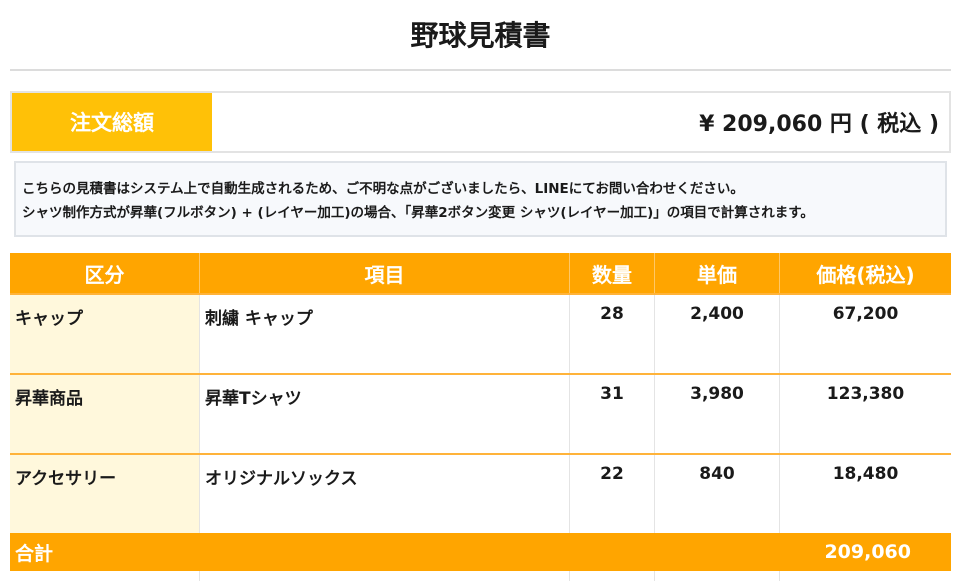  Describe the element at coordinates (385, 273) in the screenshot. I see `header-item: 項目` at that location.